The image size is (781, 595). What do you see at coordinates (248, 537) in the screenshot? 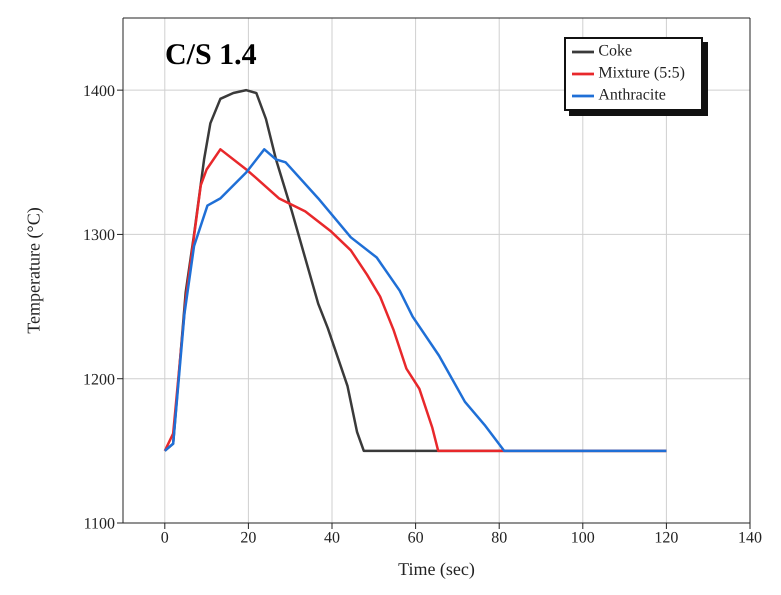
I see `x-tick-label: 20` at bounding box center [248, 537].